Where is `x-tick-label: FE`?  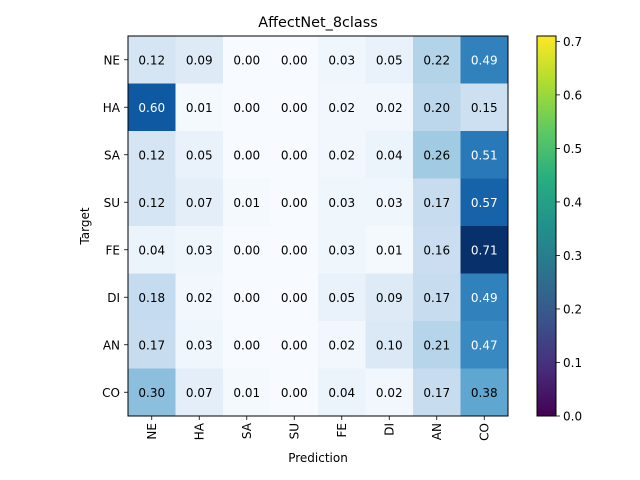
x-tick-label: FE is located at coordinates (342, 430).